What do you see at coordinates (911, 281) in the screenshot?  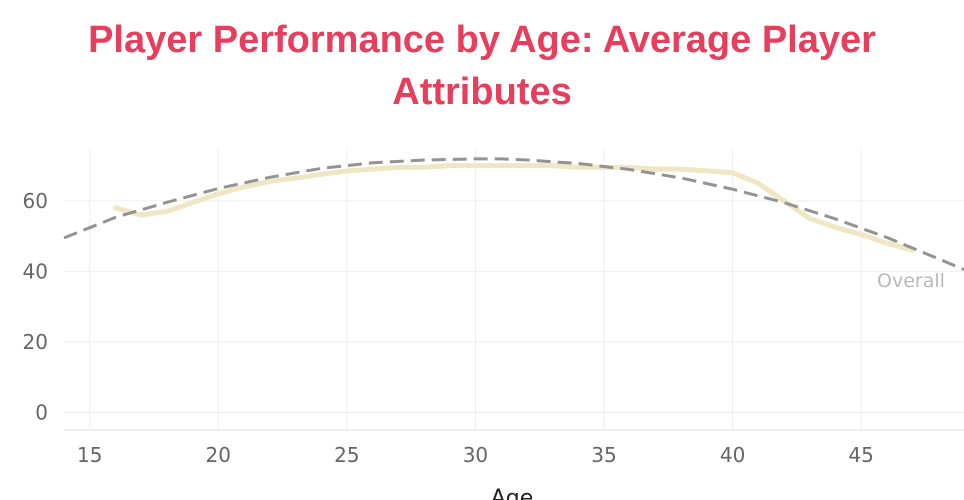 I see `series-label-overall: Overall` at bounding box center [911, 281].